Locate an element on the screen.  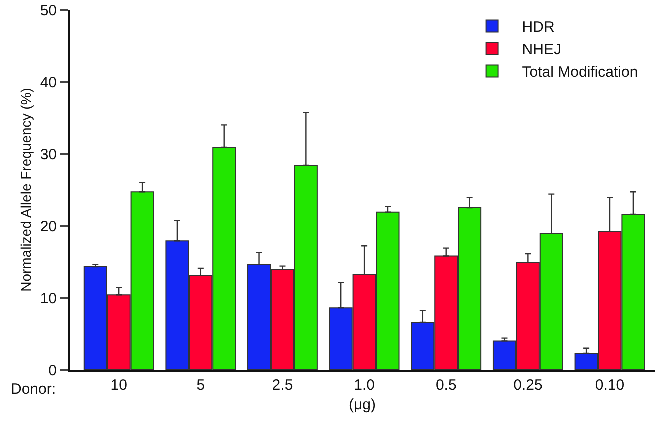
text: Donor: is located at coordinates (33, 389).